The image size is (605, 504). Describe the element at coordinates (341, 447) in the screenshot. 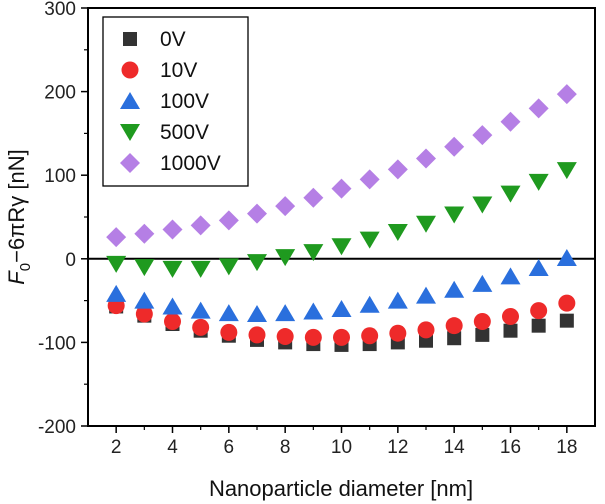

I see `x-tick-label: 10` at that location.